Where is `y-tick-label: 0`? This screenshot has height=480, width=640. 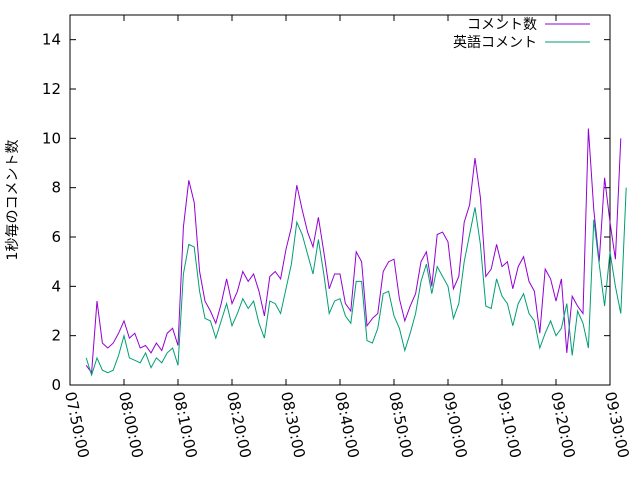 y-tick-label: 0 is located at coordinates (56, 385).